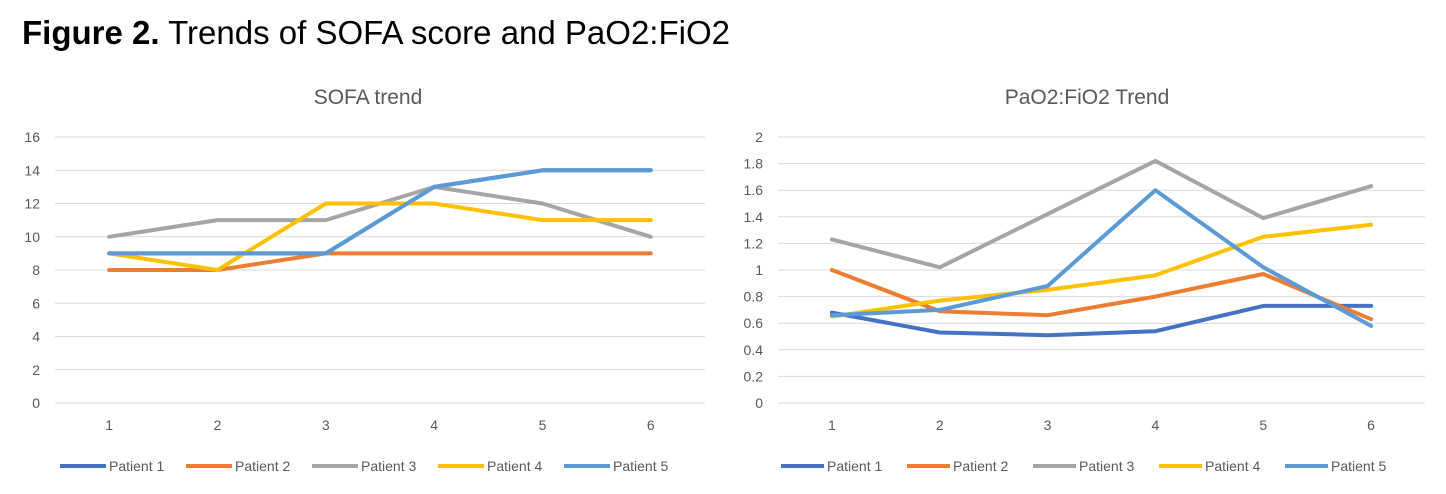 The width and height of the screenshot is (1446, 494). I want to click on y-tick-label: 1.2, so click(754, 243).